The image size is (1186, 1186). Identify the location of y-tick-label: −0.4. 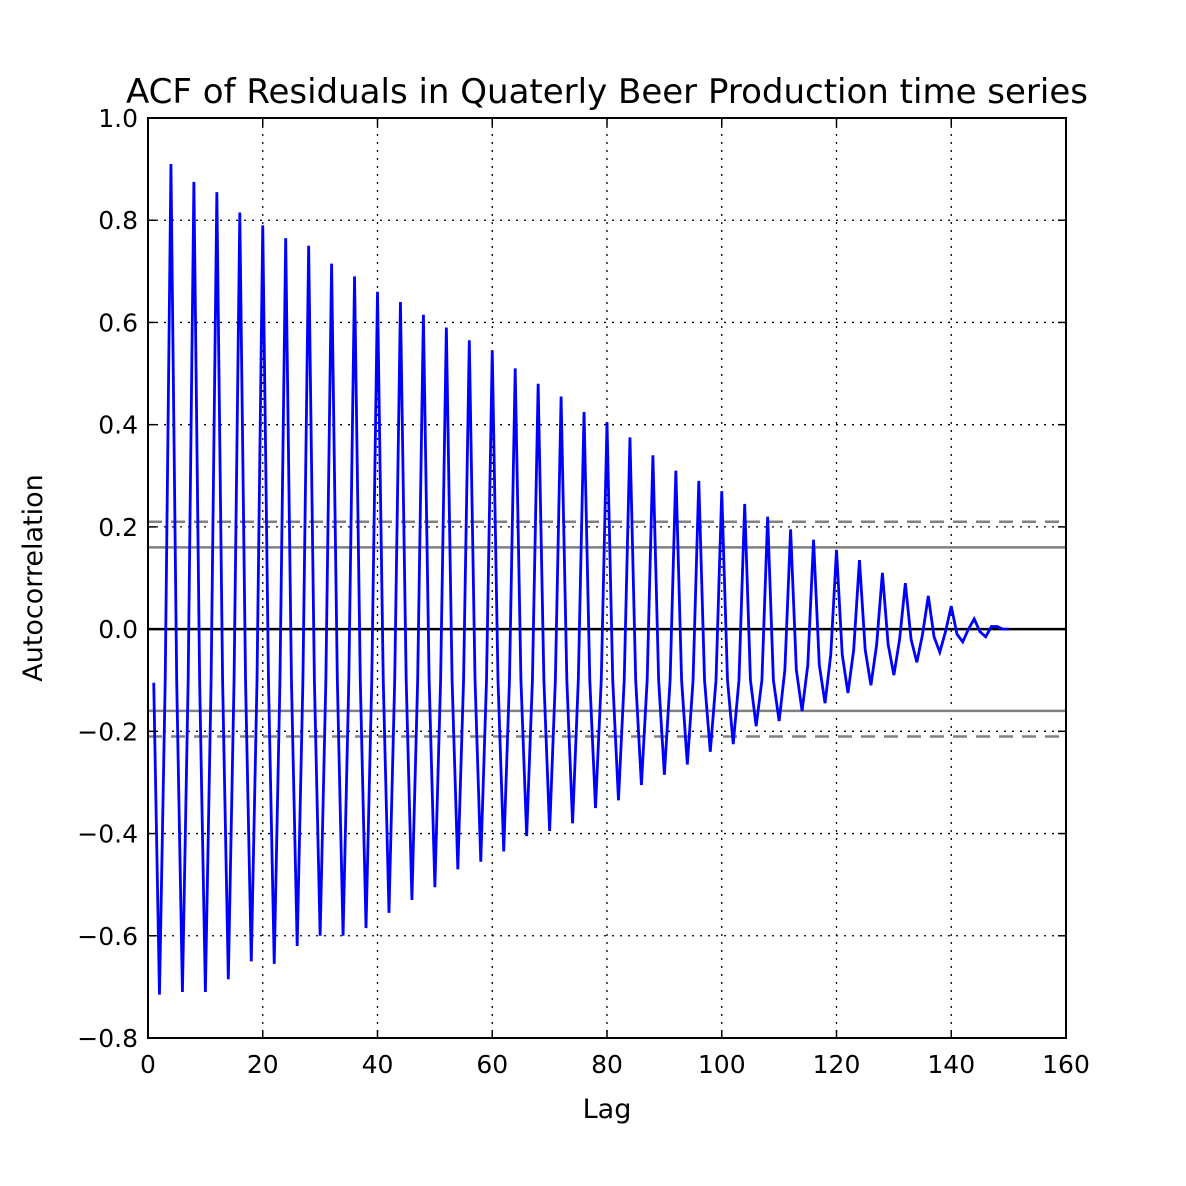
(107, 834).